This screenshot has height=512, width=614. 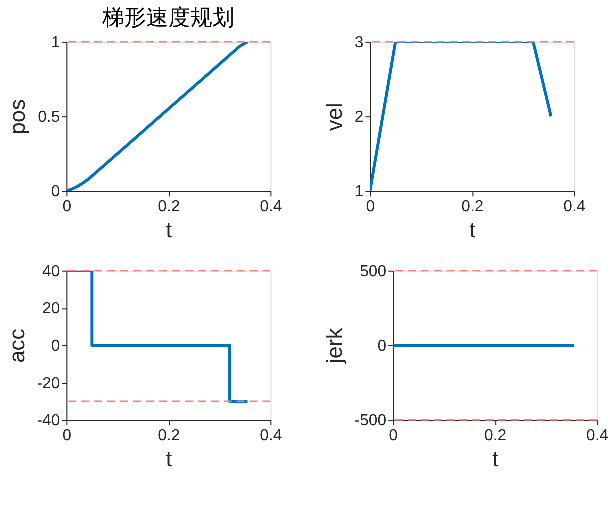 What do you see at coordinates (17, 117) in the screenshot?
I see `y-axis-title: pos` at bounding box center [17, 117].